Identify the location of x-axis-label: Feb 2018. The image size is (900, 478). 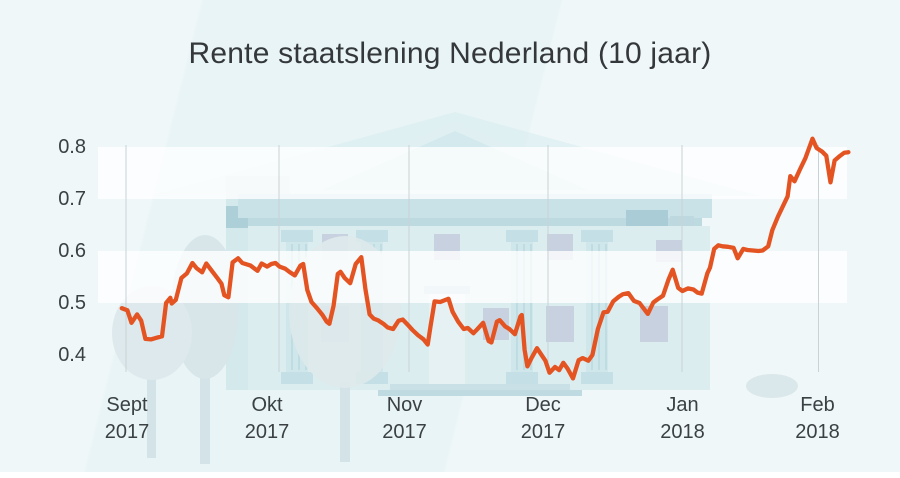
(817, 418).